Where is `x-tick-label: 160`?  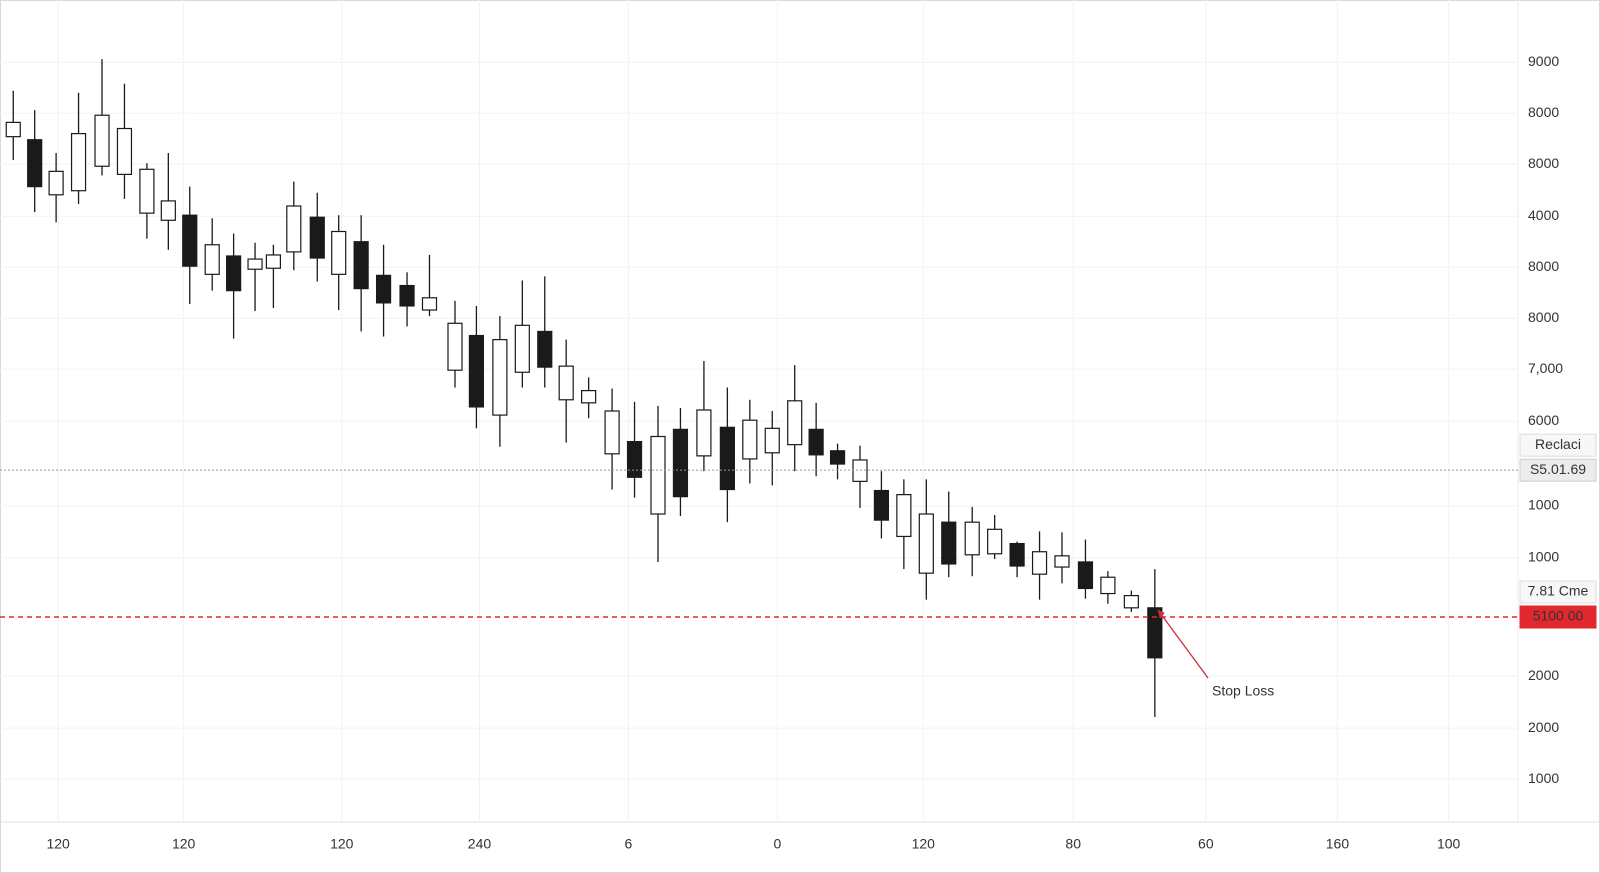
x-tick-label: 160 is located at coordinates (1338, 844).